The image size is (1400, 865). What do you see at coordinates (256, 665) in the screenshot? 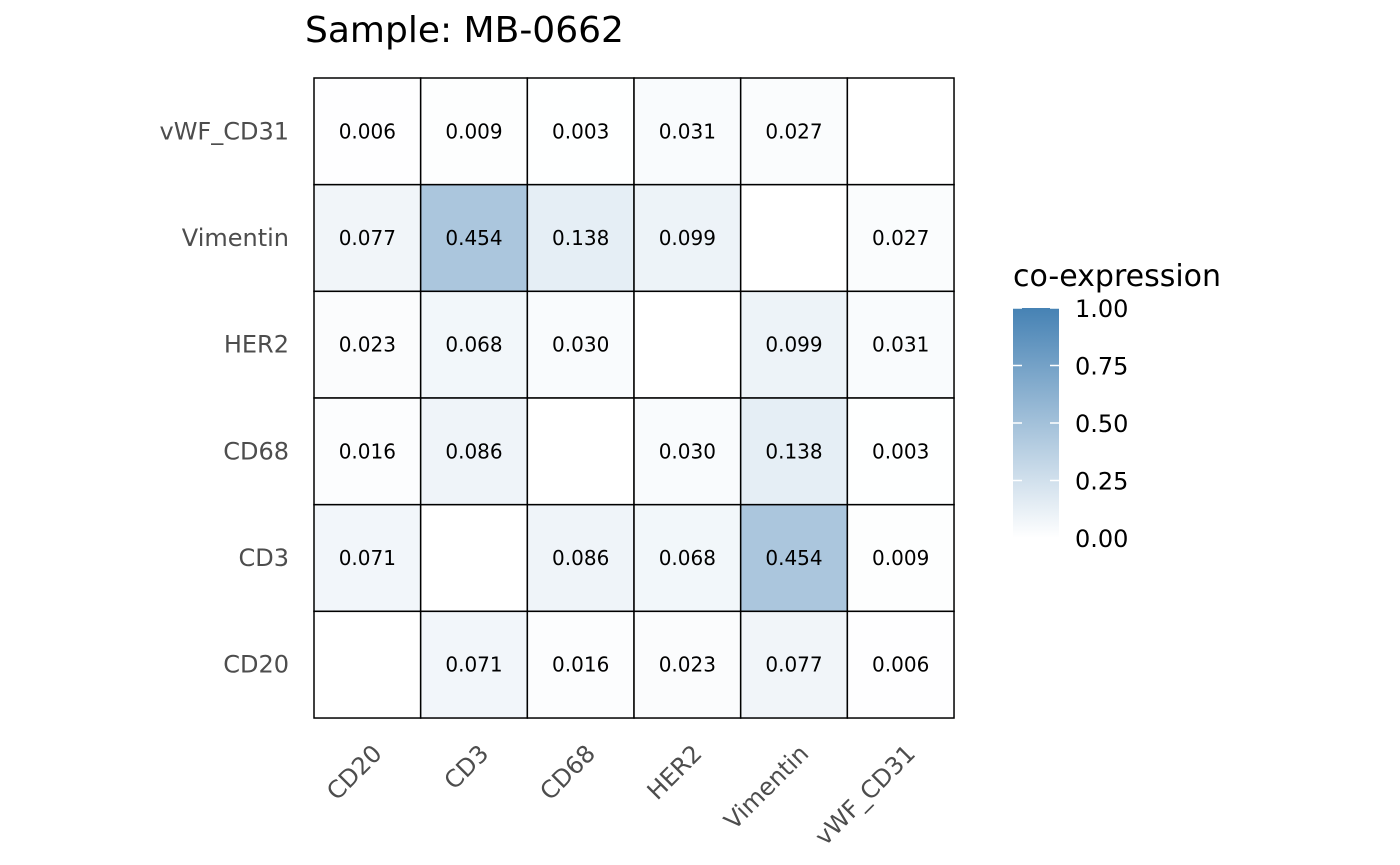
I see `y-tick-label: CD20` at bounding box center [256, 665].